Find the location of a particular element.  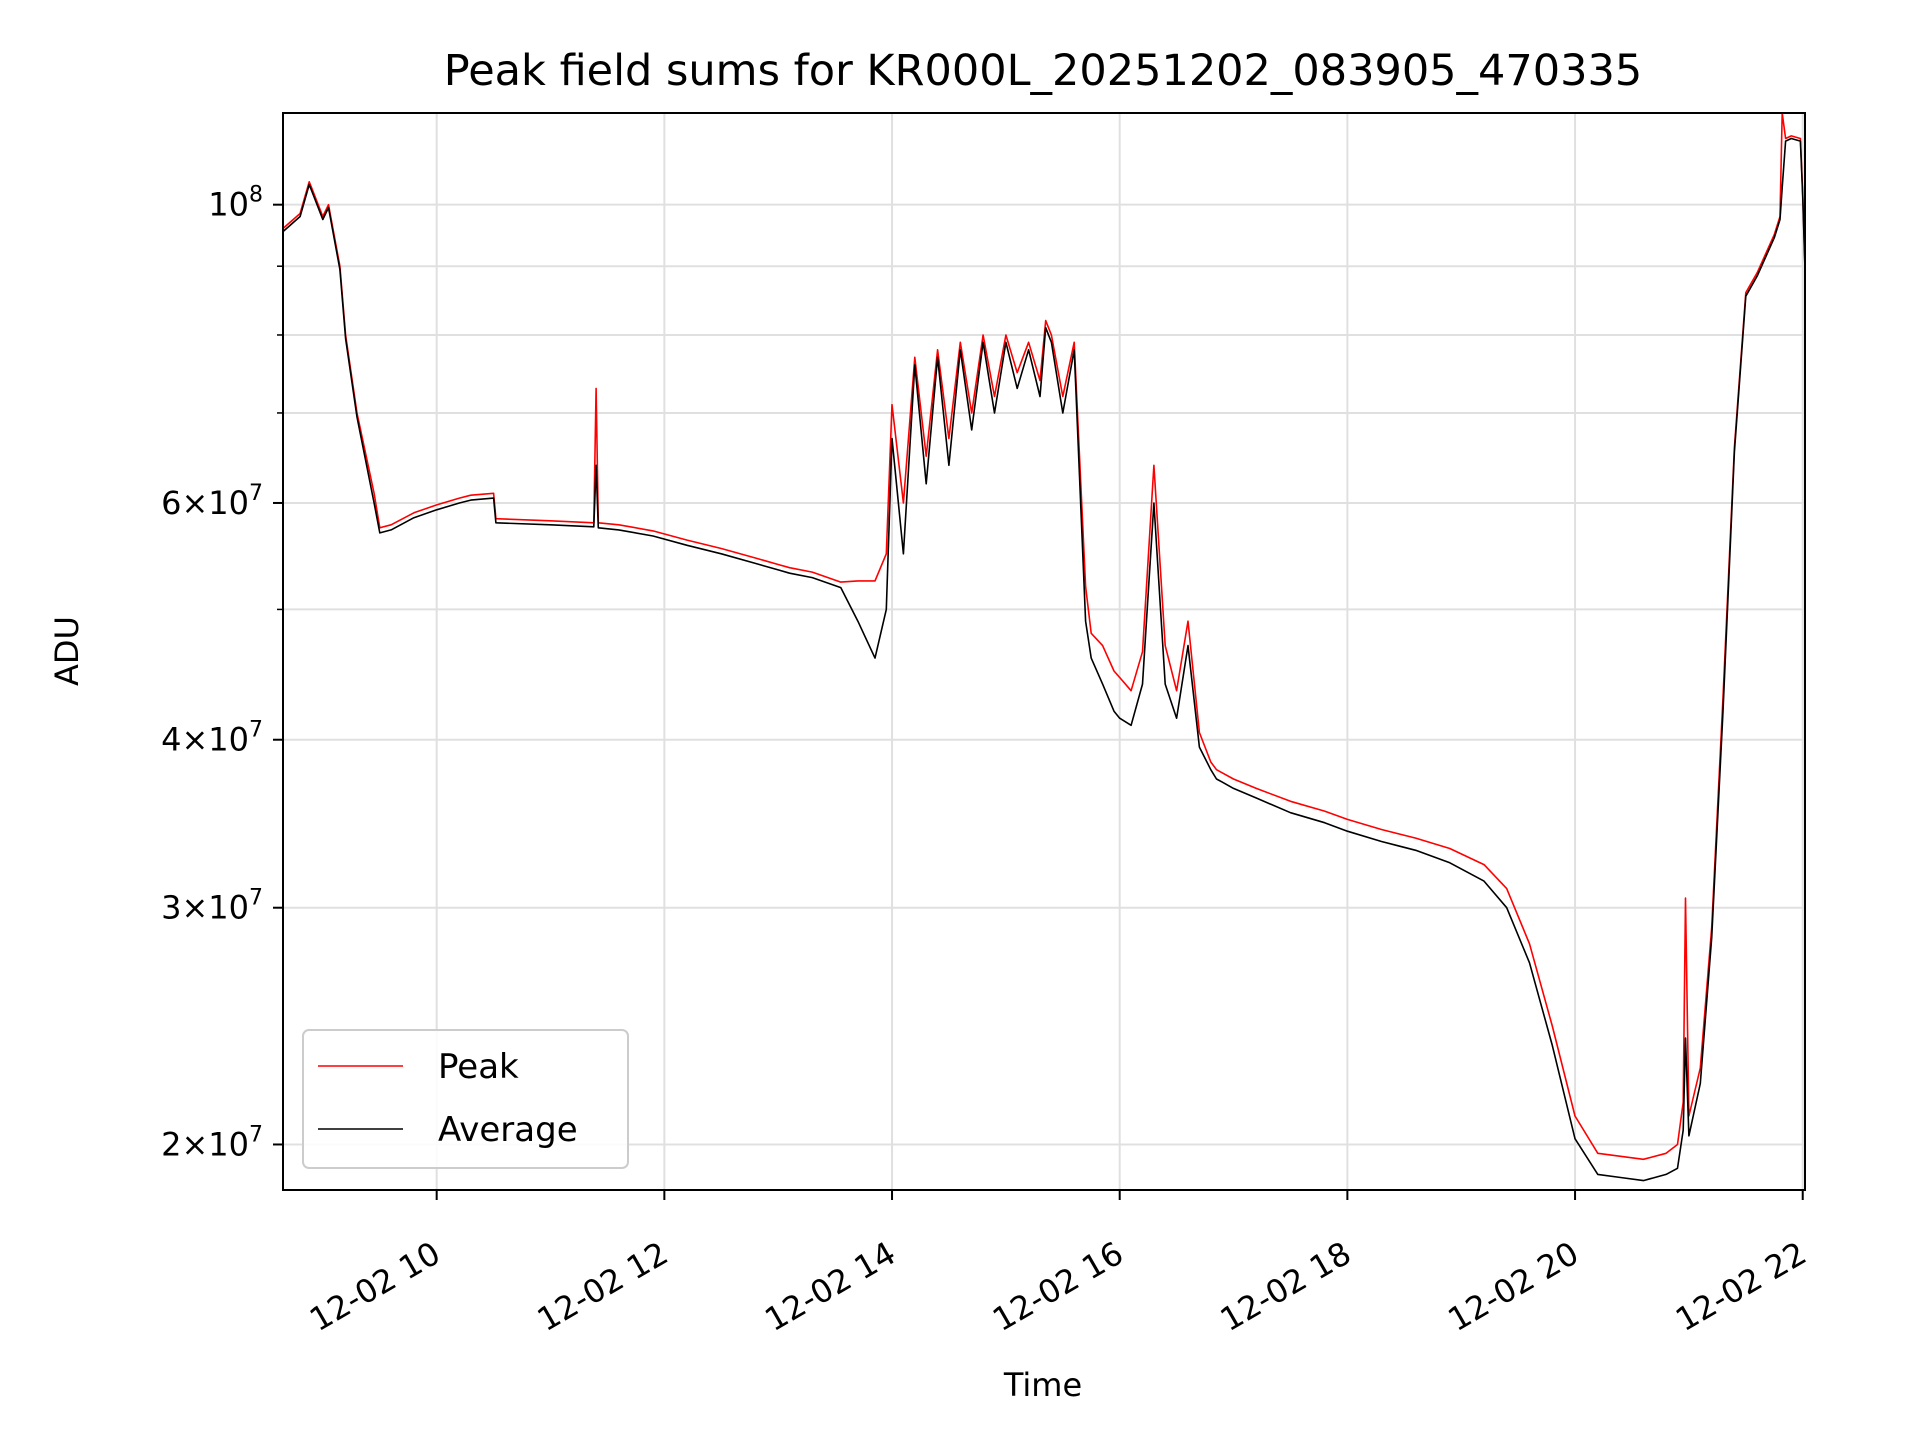

y-tick-label: 108 is located at coordinates (235, 203).